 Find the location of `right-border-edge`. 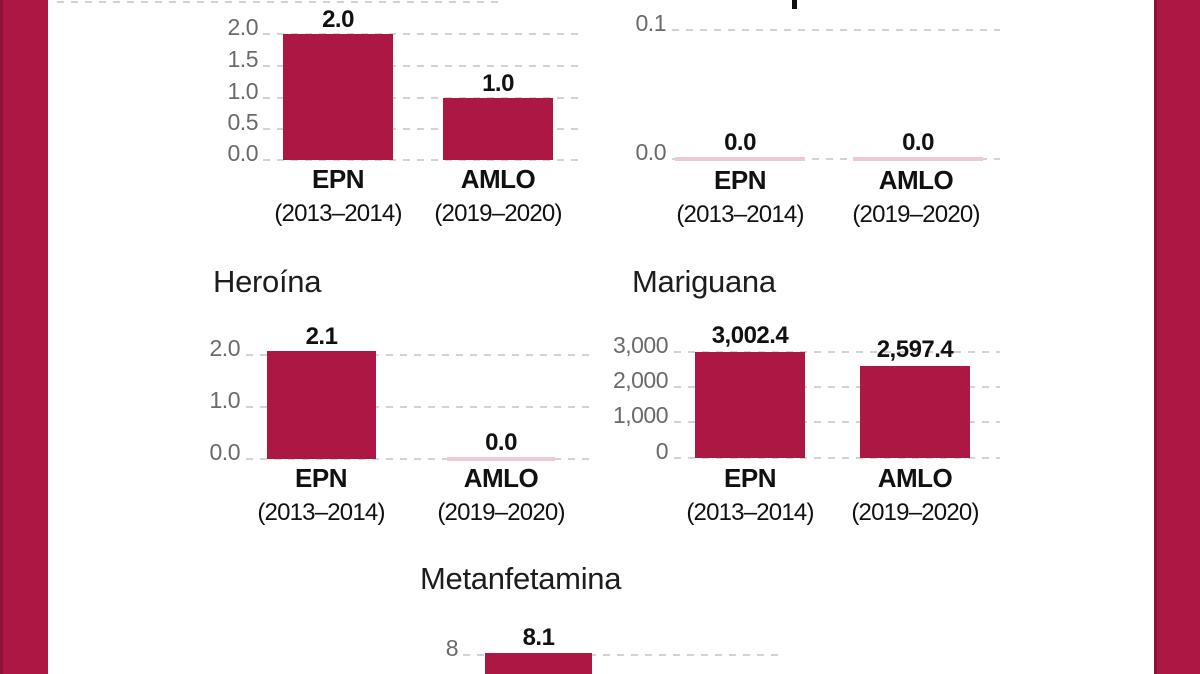

right-border-edge is located at coordinates (1155, 337).